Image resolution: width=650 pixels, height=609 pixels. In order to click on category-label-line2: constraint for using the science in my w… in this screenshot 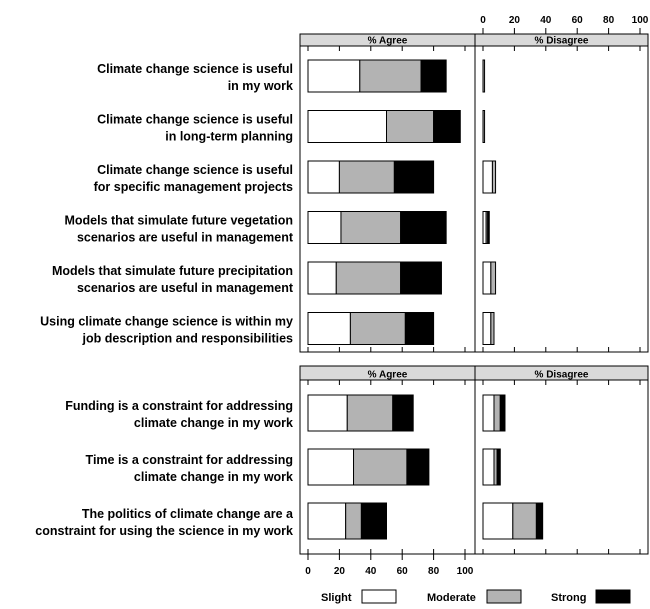, I will do `click(164, 531)`.